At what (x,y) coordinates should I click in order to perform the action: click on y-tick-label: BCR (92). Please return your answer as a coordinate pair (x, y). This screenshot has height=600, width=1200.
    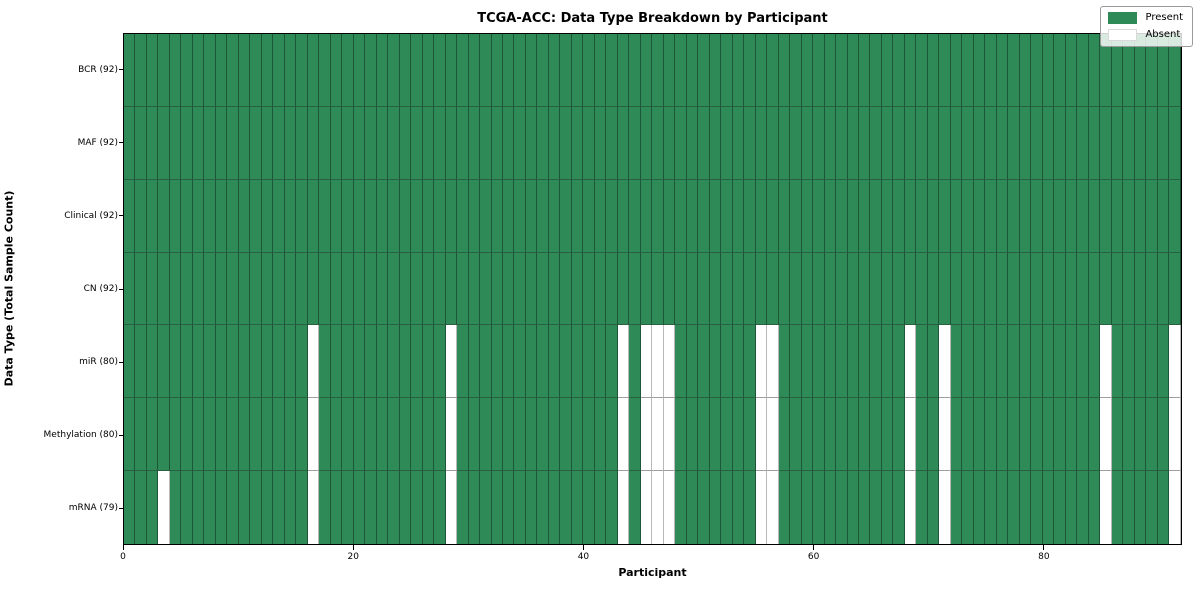
    Looking at the image, I should click on (98, 69).